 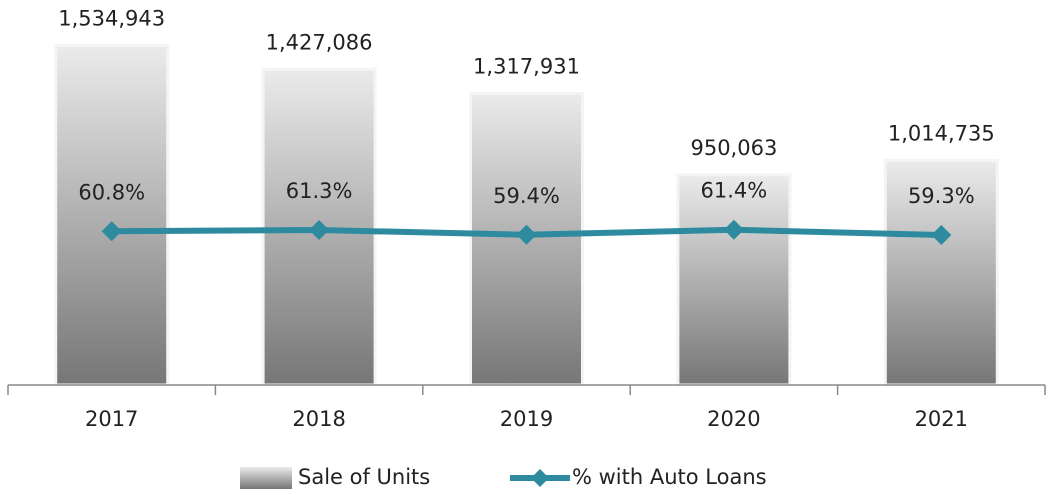 What do you see at coordinates (941, 419) in the screenshot?
I see `x-tick-label: 2021` at bounding box center [941, 419].